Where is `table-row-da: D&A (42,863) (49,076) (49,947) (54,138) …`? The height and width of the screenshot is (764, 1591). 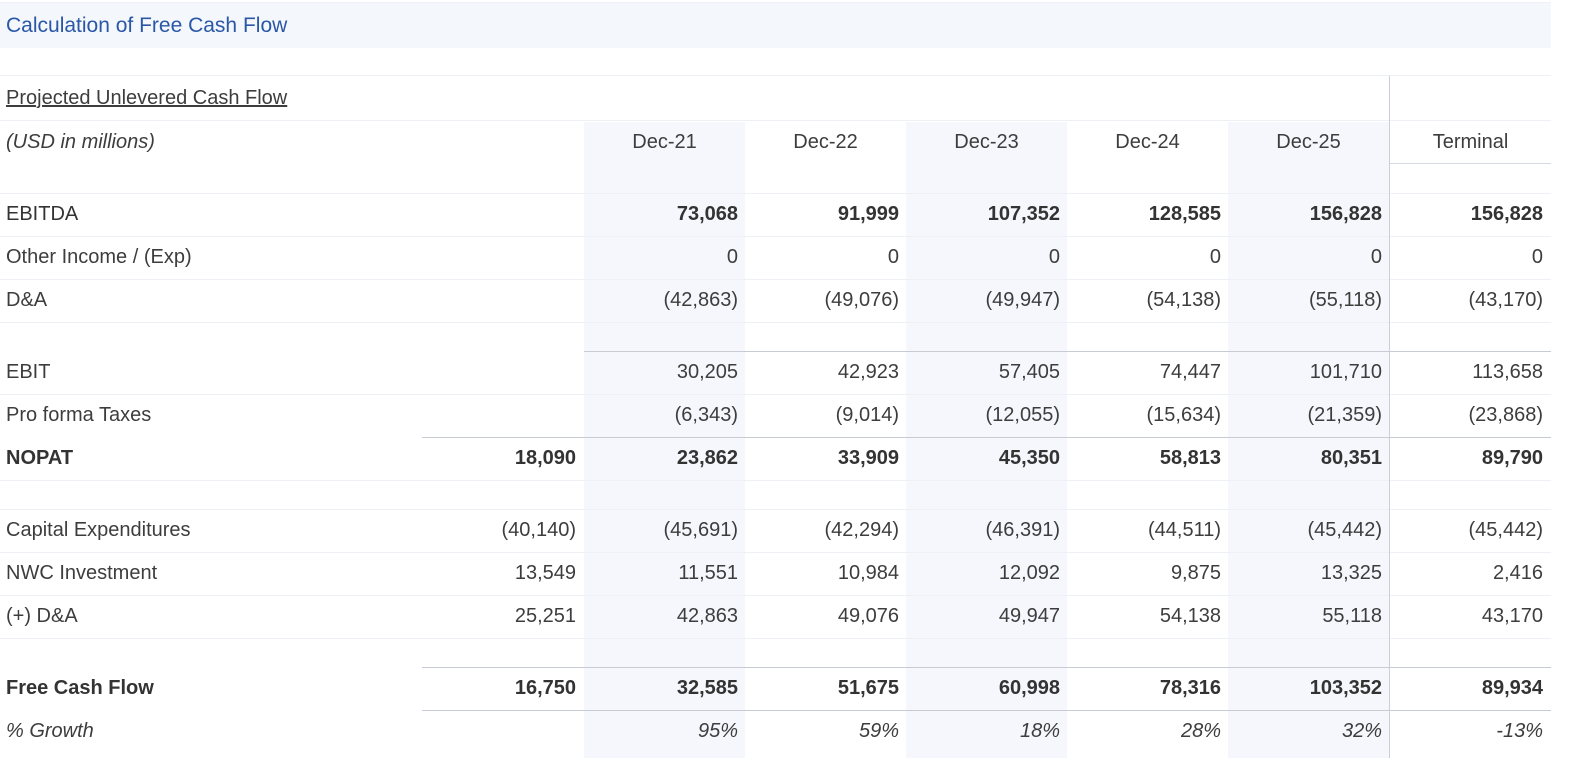 table-row-da: D&A (42,863) (49,076) (49,947) (54,138) … is located at coordinates (775, 300).